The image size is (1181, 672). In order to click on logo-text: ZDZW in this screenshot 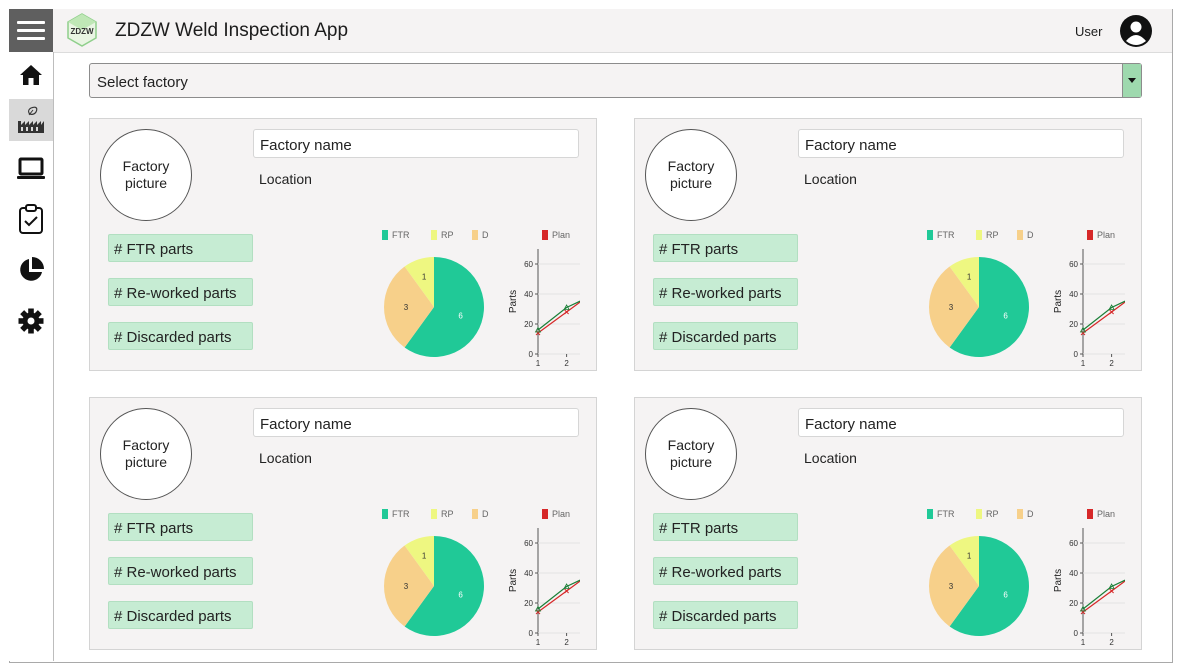, I will do `click(82, 31)`.